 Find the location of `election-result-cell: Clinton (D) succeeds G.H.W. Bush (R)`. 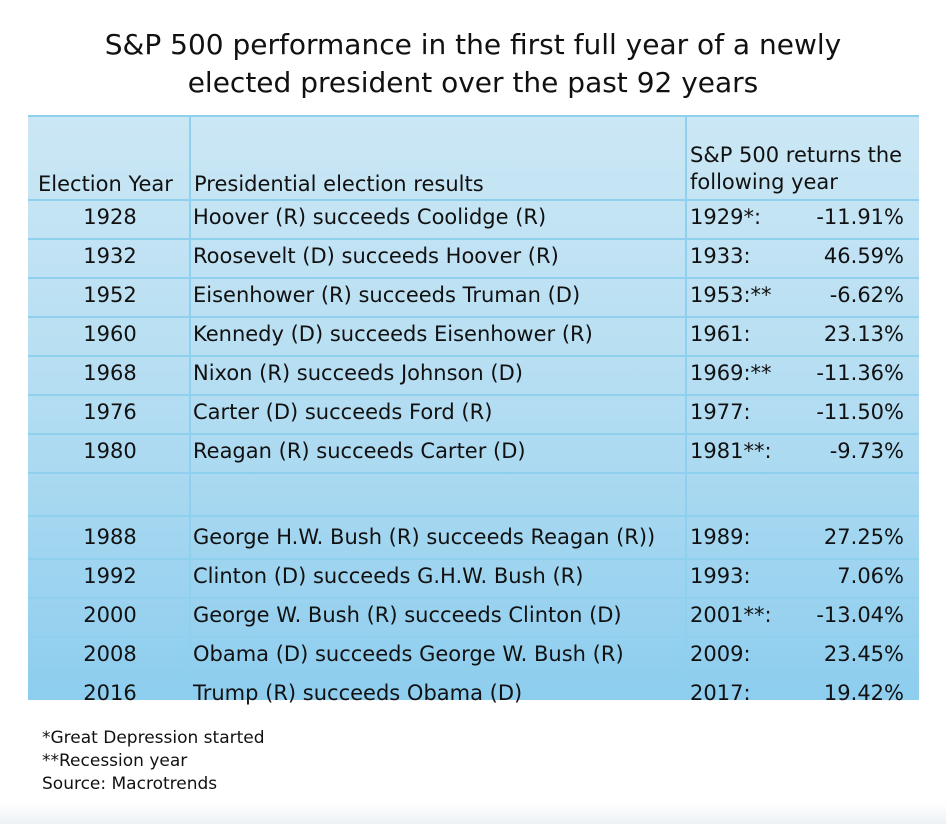

election-result-cell: Clinton (D) succeeds G.H.W. Bush (R) is located at coordinates (388, 576).